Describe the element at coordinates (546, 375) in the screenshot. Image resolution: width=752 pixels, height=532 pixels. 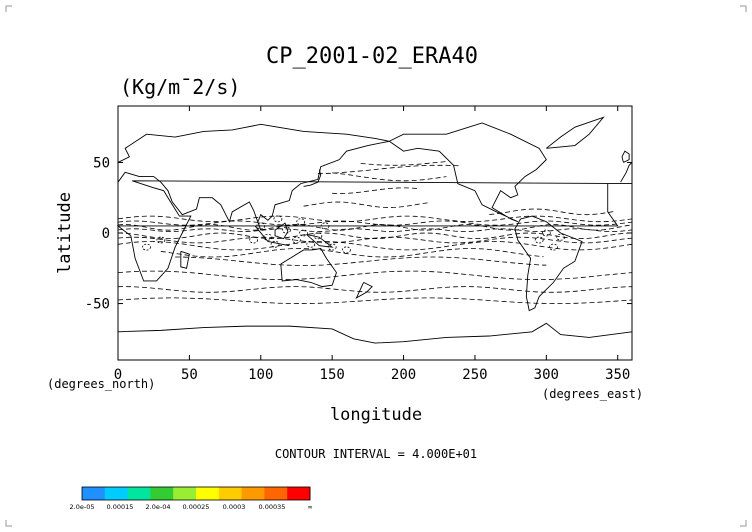
I see `x-tick-label: 300` at that location.